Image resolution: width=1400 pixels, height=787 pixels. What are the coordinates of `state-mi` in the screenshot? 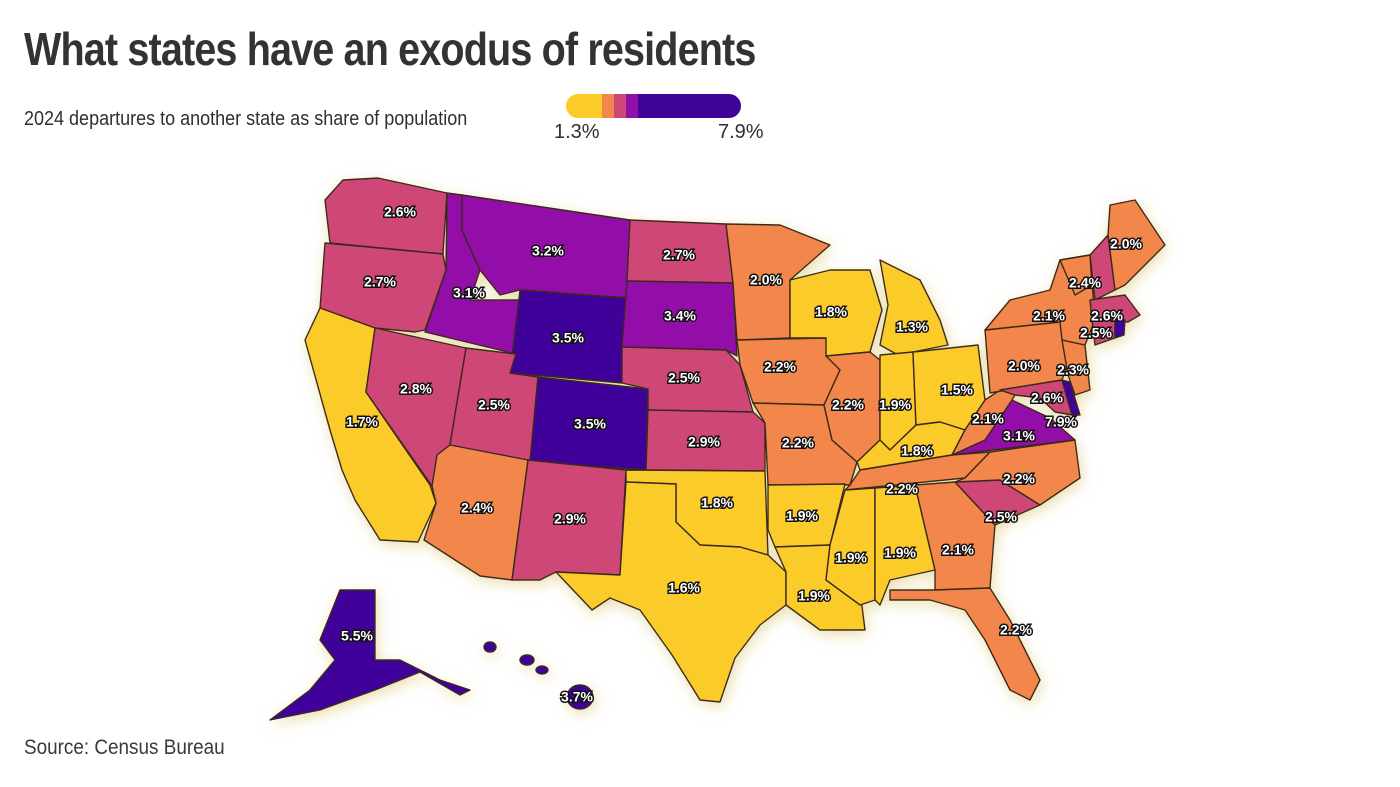 It's located at (914, 307).